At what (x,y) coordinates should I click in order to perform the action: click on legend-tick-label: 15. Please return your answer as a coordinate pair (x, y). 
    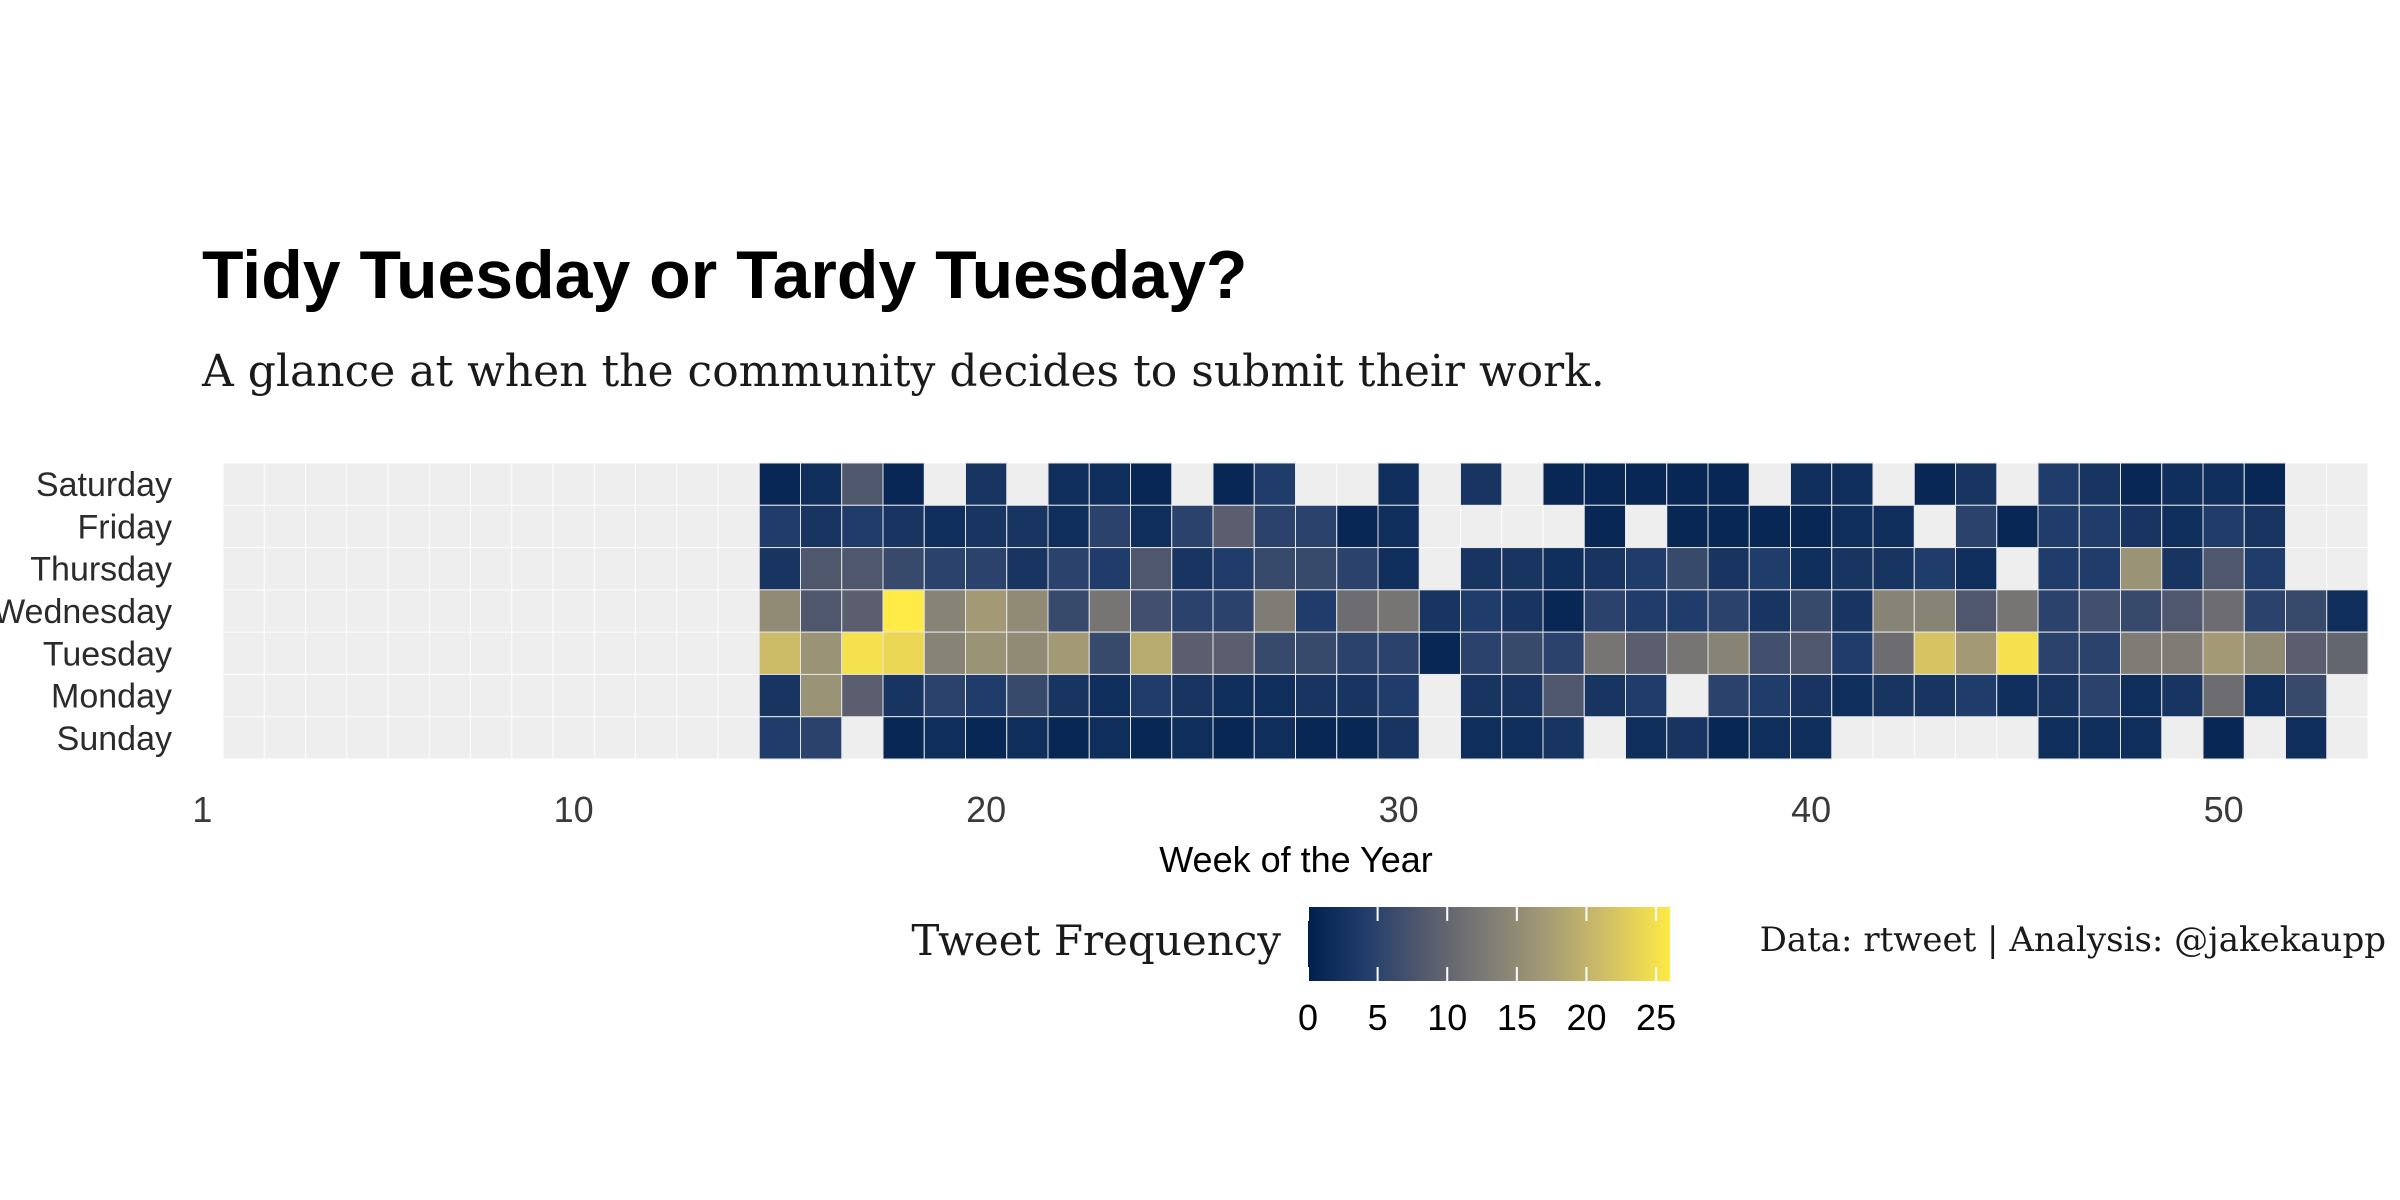
    Looking at the image, I should click on (1517, 1017).